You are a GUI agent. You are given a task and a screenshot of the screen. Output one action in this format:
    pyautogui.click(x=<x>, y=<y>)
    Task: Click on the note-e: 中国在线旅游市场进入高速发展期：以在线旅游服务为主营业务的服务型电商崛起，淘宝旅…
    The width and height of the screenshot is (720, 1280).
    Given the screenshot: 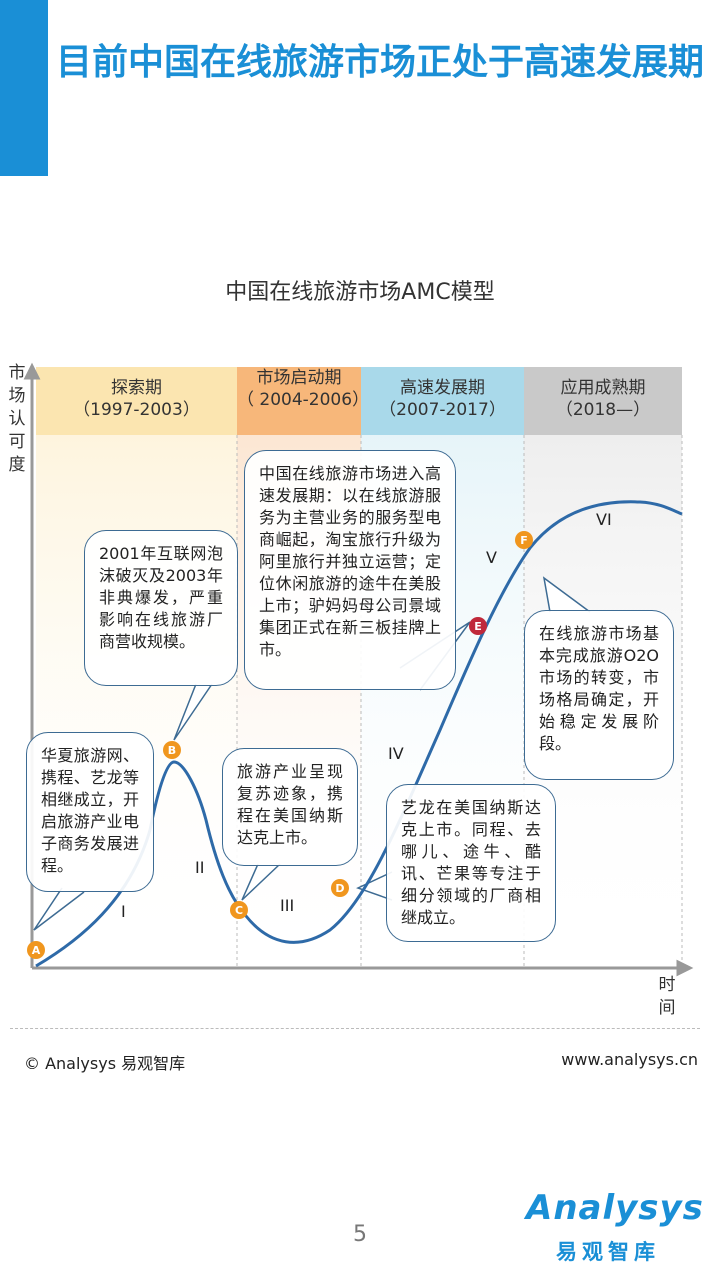 What is the action you would take?
    pyautogui.click(x=350, y=570)
    